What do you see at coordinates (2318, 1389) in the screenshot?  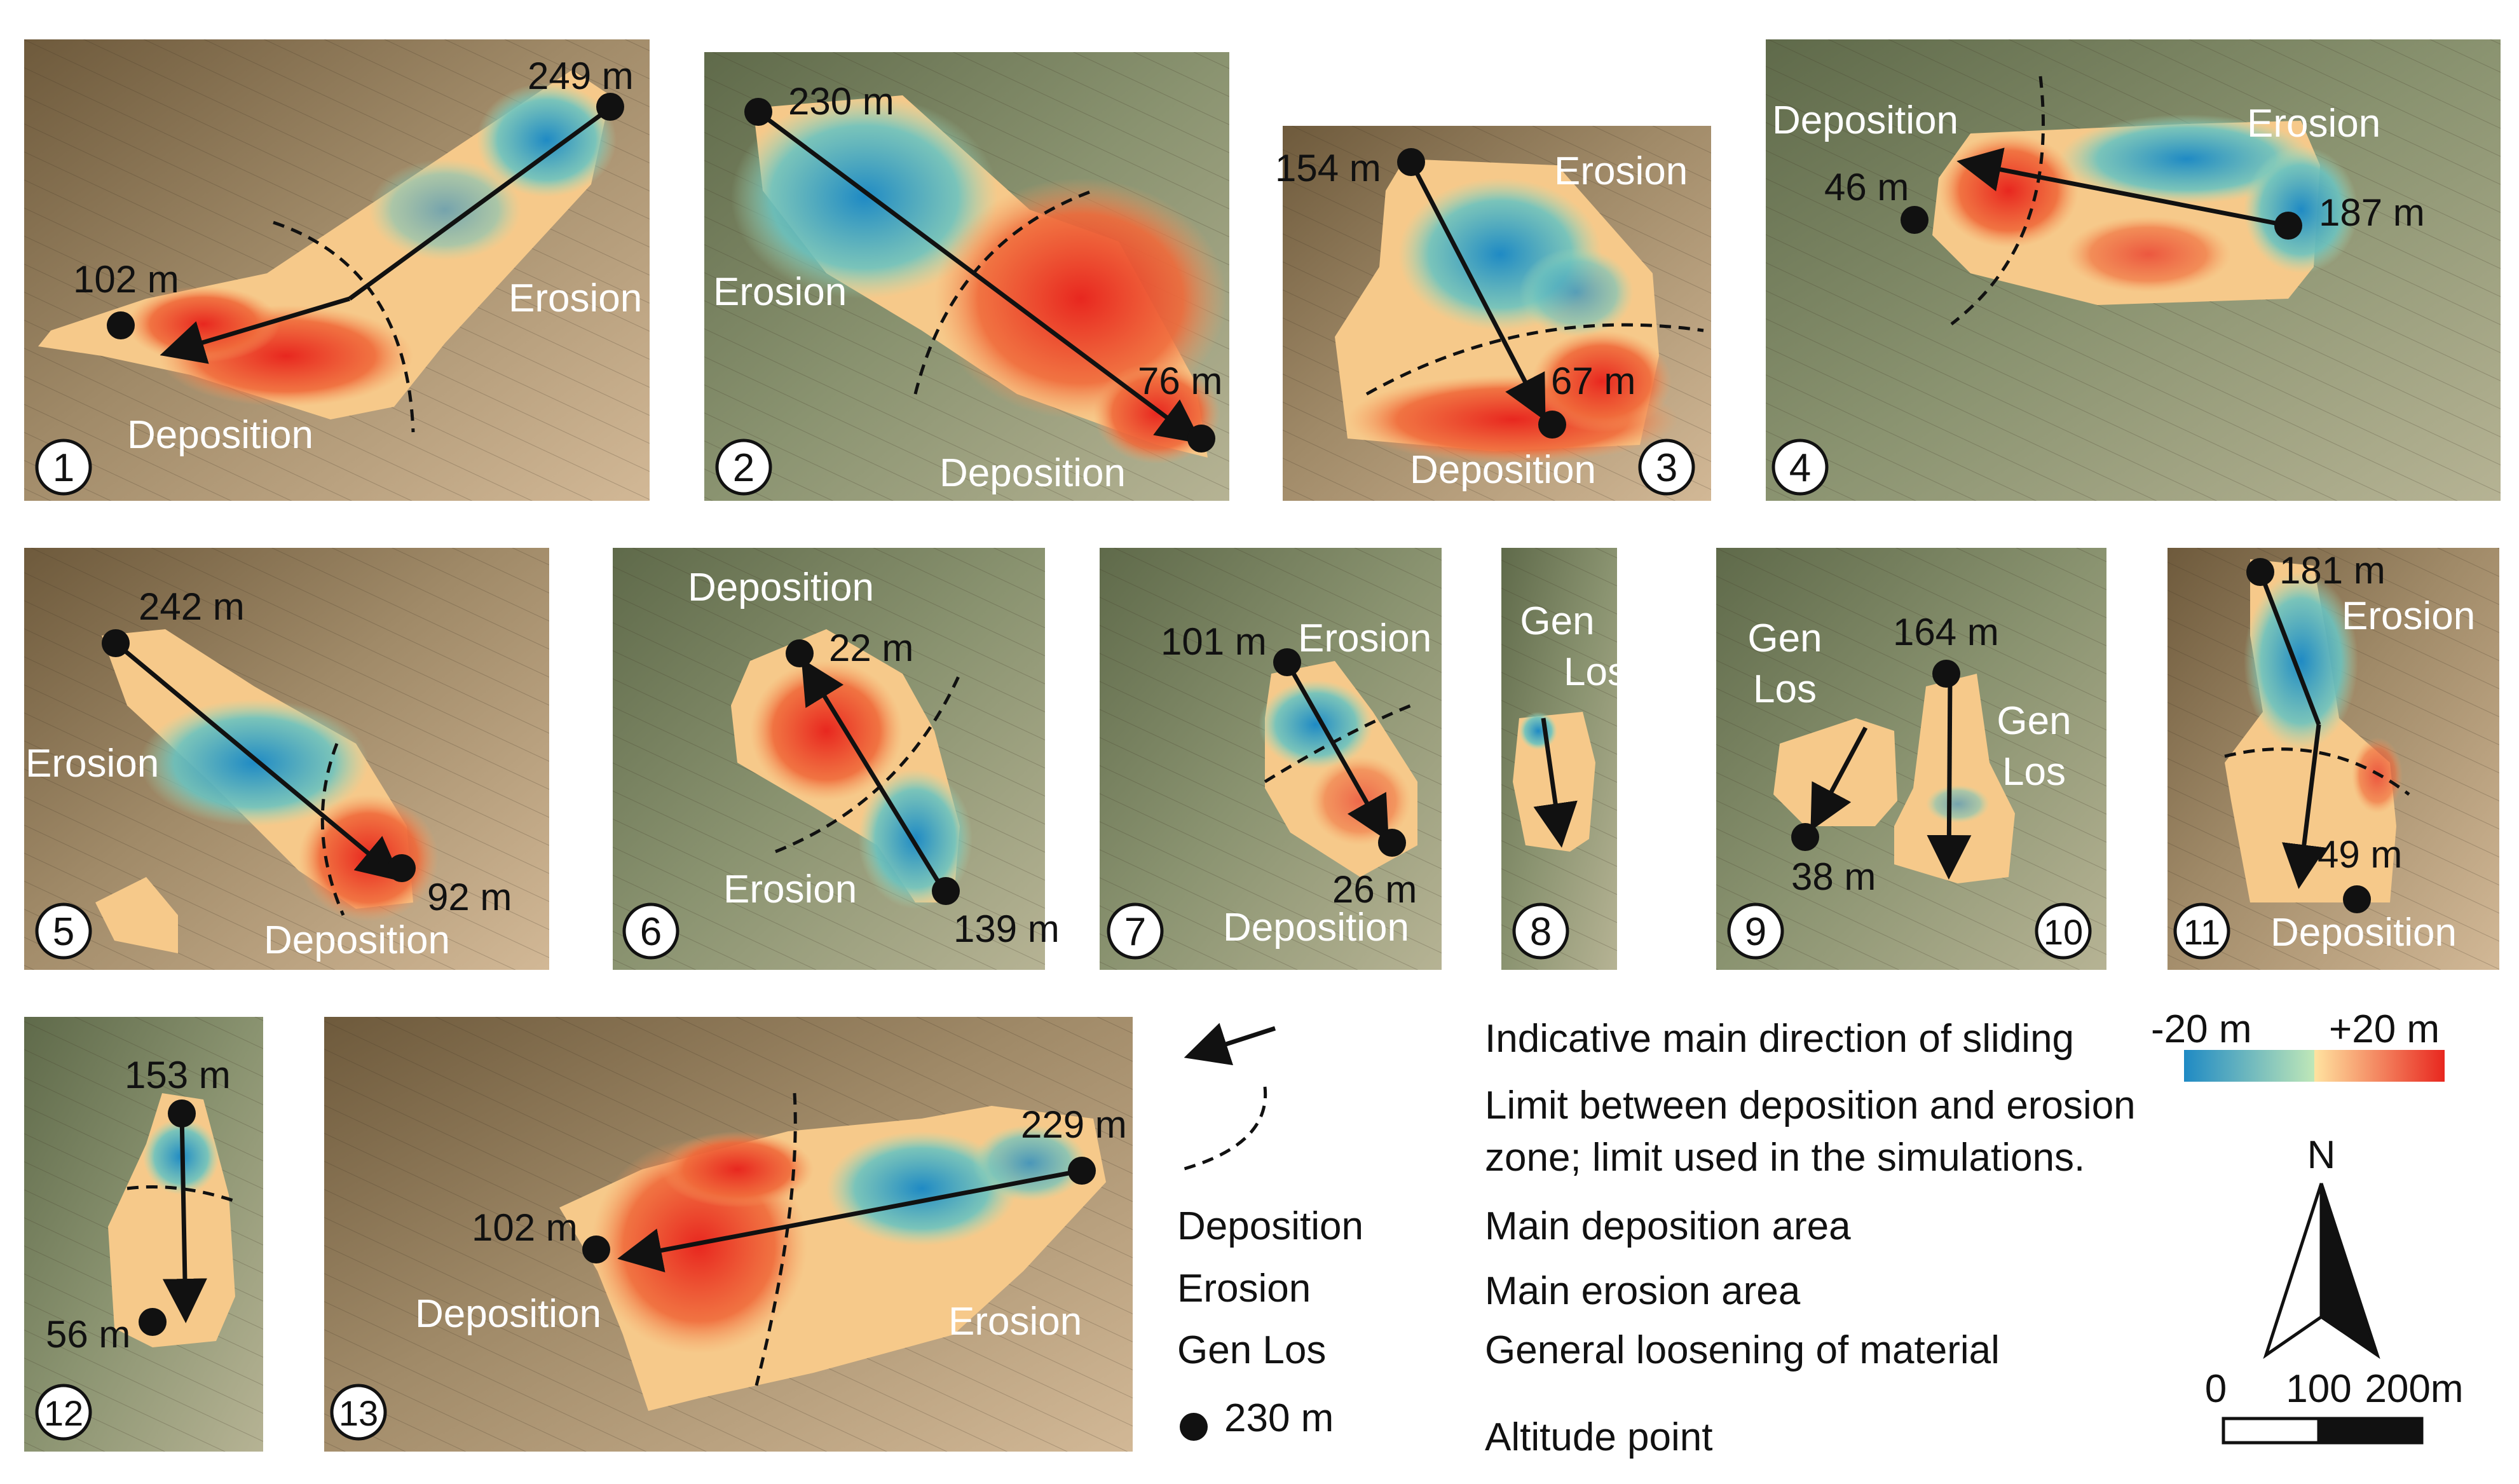 I see `scalebar-label-100: 100` at bounding box center [2318, 1389].